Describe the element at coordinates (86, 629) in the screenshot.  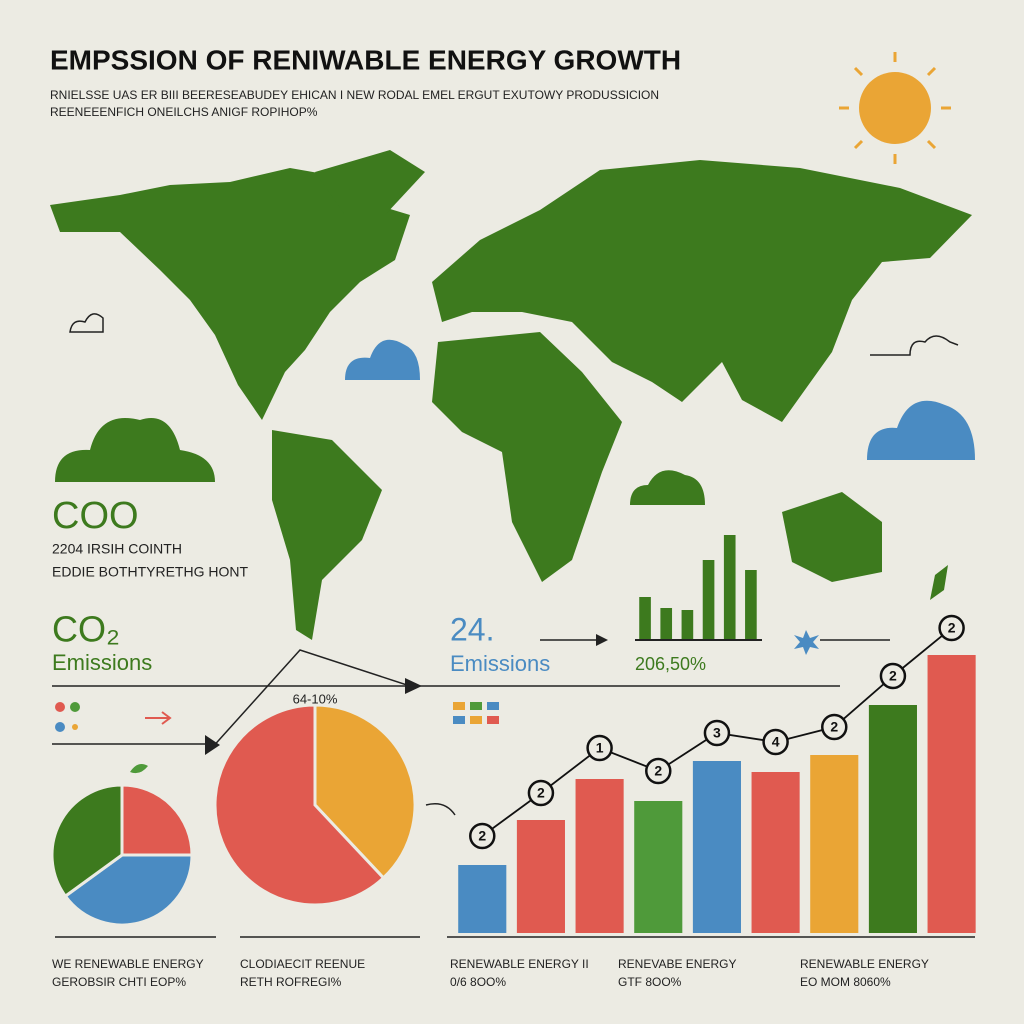
I see `co2-label: CO₂` at that location.